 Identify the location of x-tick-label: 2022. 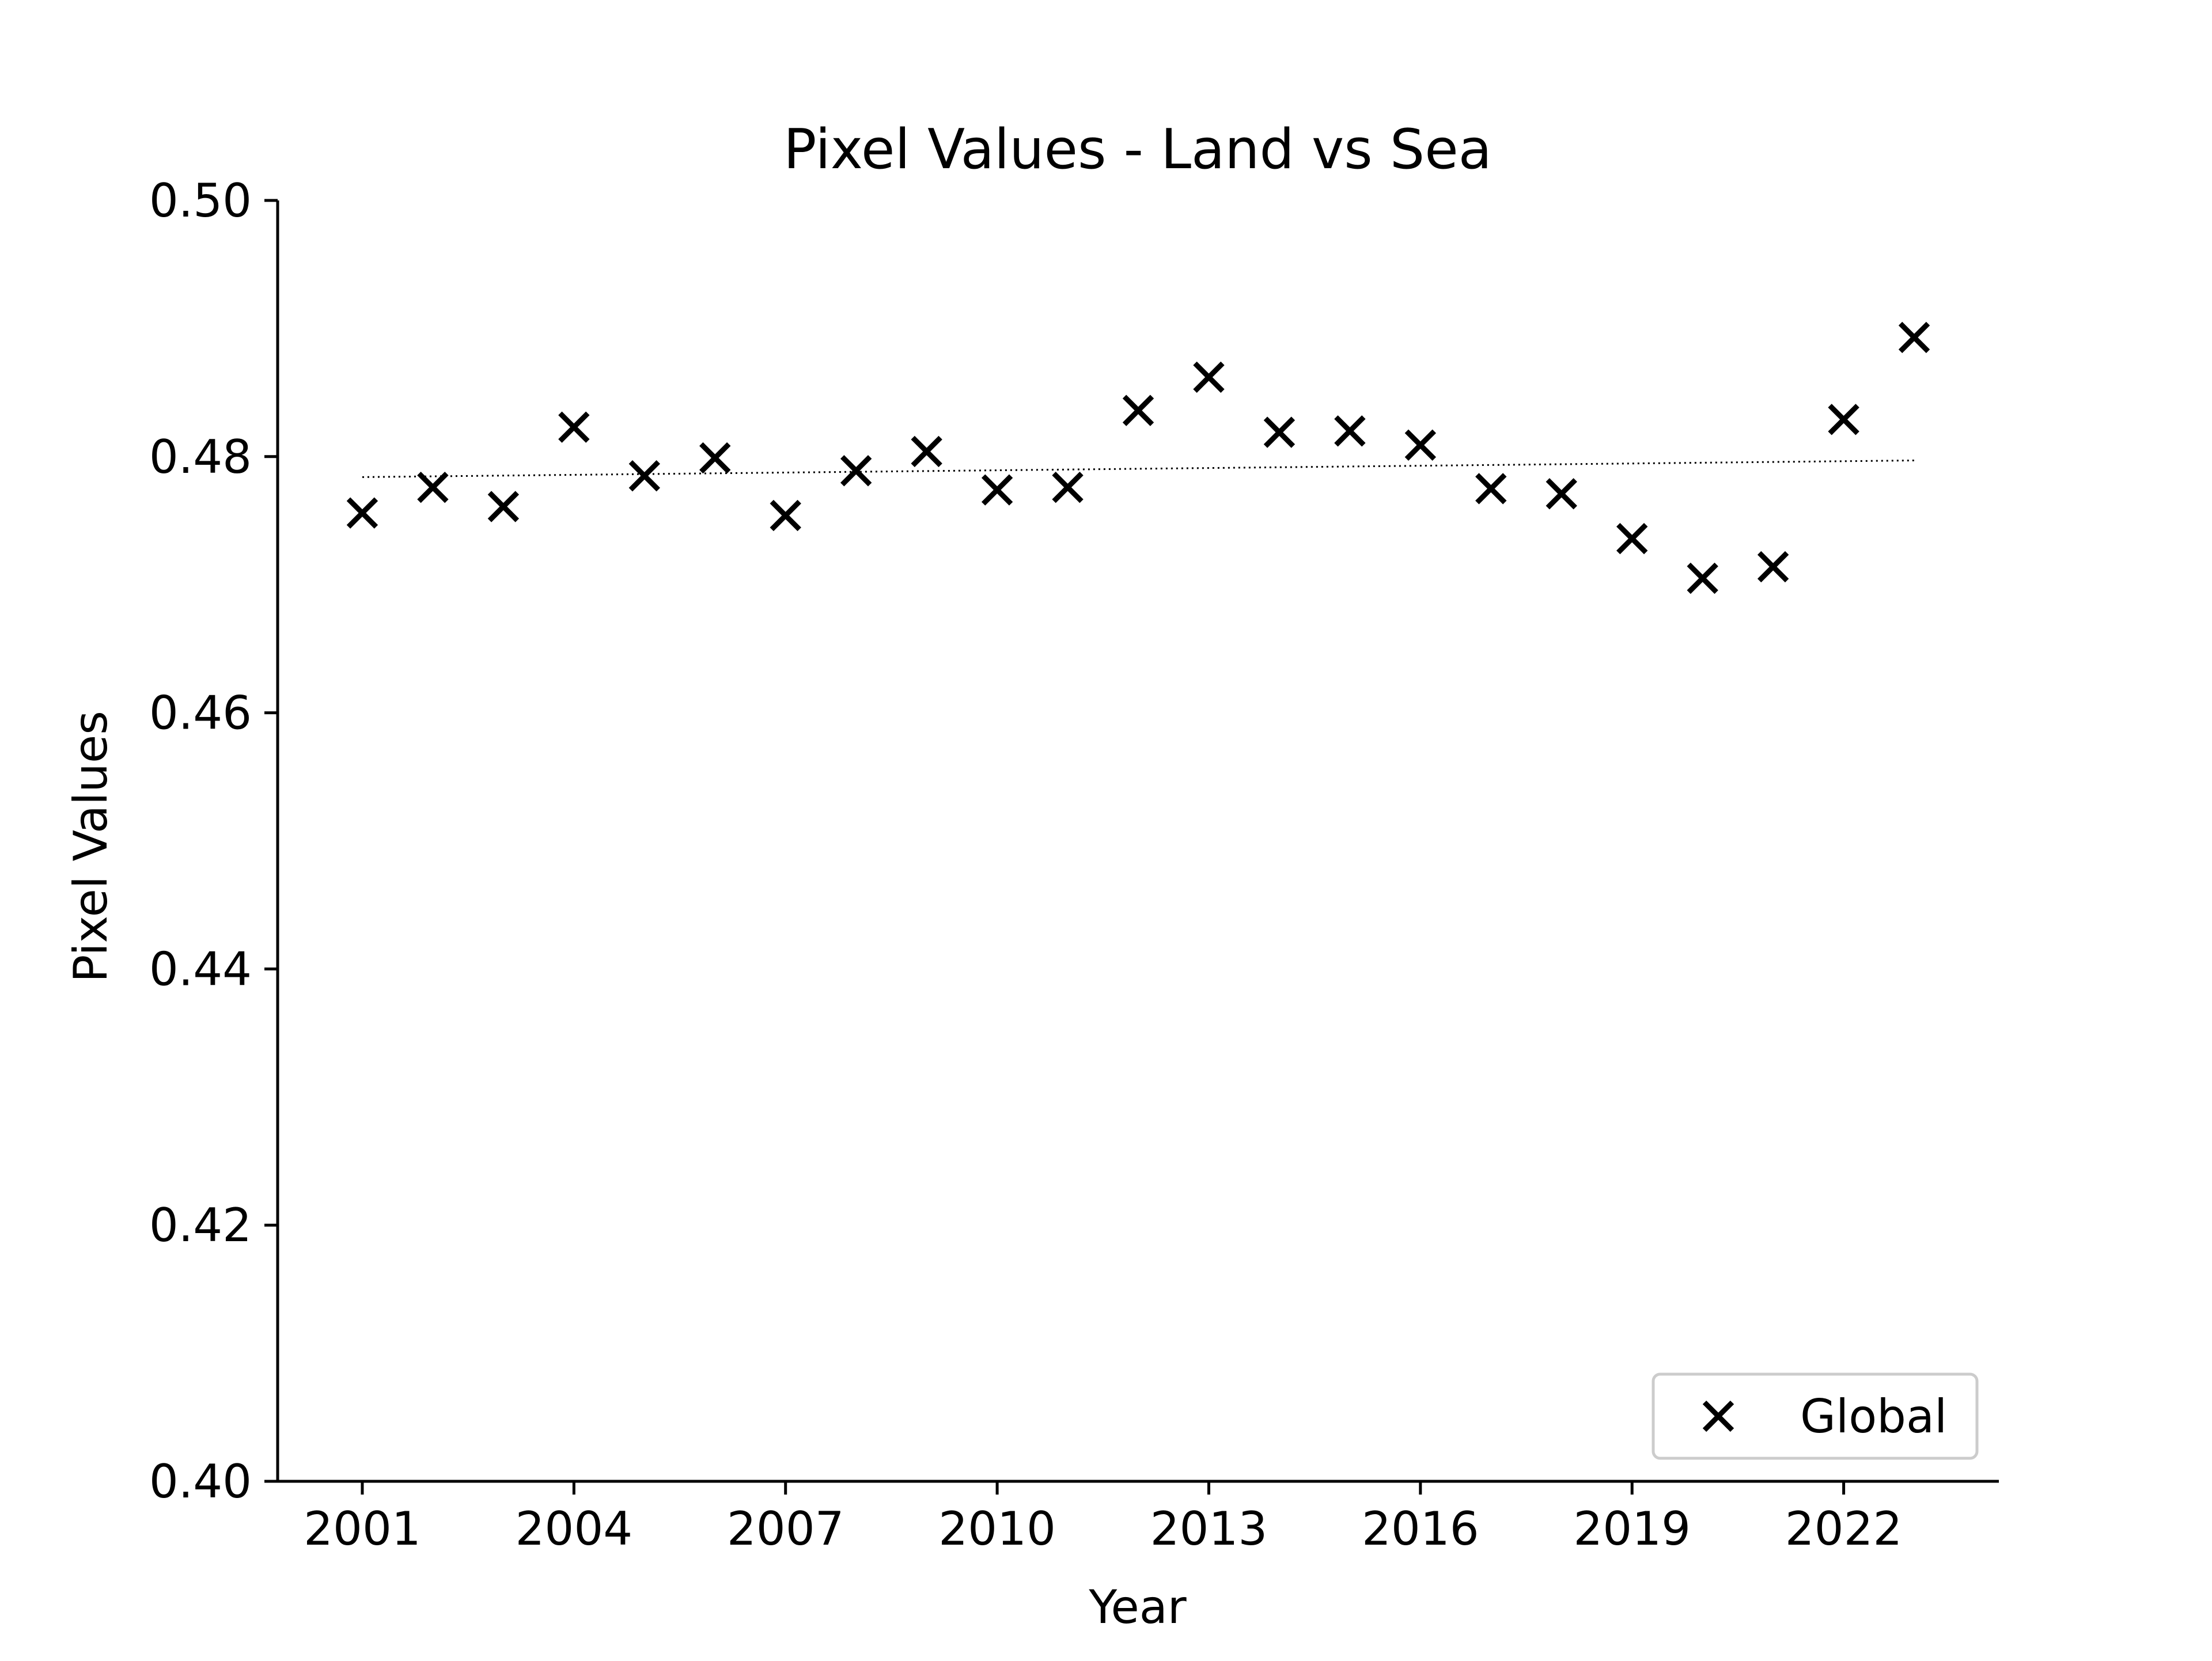
(1844, 1529).